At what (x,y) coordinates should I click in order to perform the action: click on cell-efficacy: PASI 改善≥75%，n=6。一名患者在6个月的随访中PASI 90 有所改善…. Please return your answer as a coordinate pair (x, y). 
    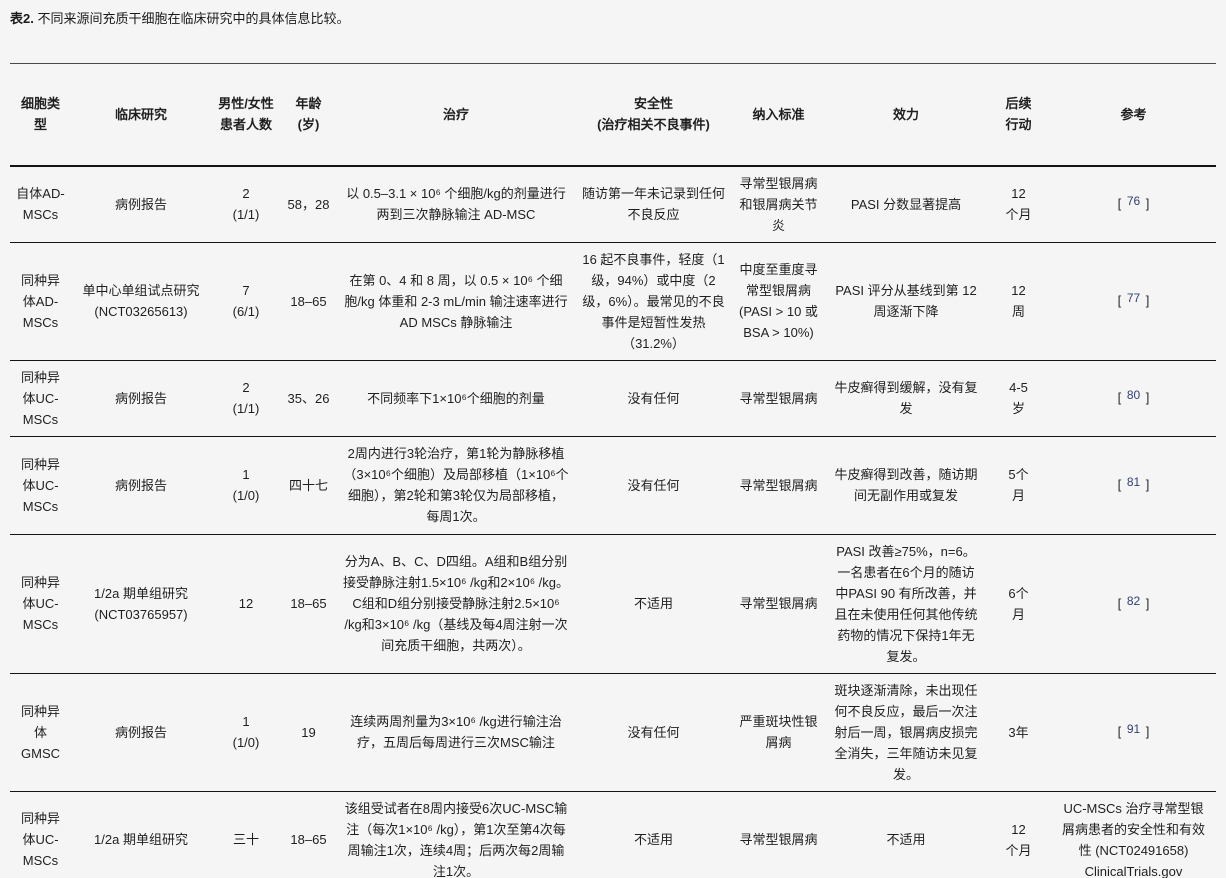
    Looking at the image, I should click on (906, 603).